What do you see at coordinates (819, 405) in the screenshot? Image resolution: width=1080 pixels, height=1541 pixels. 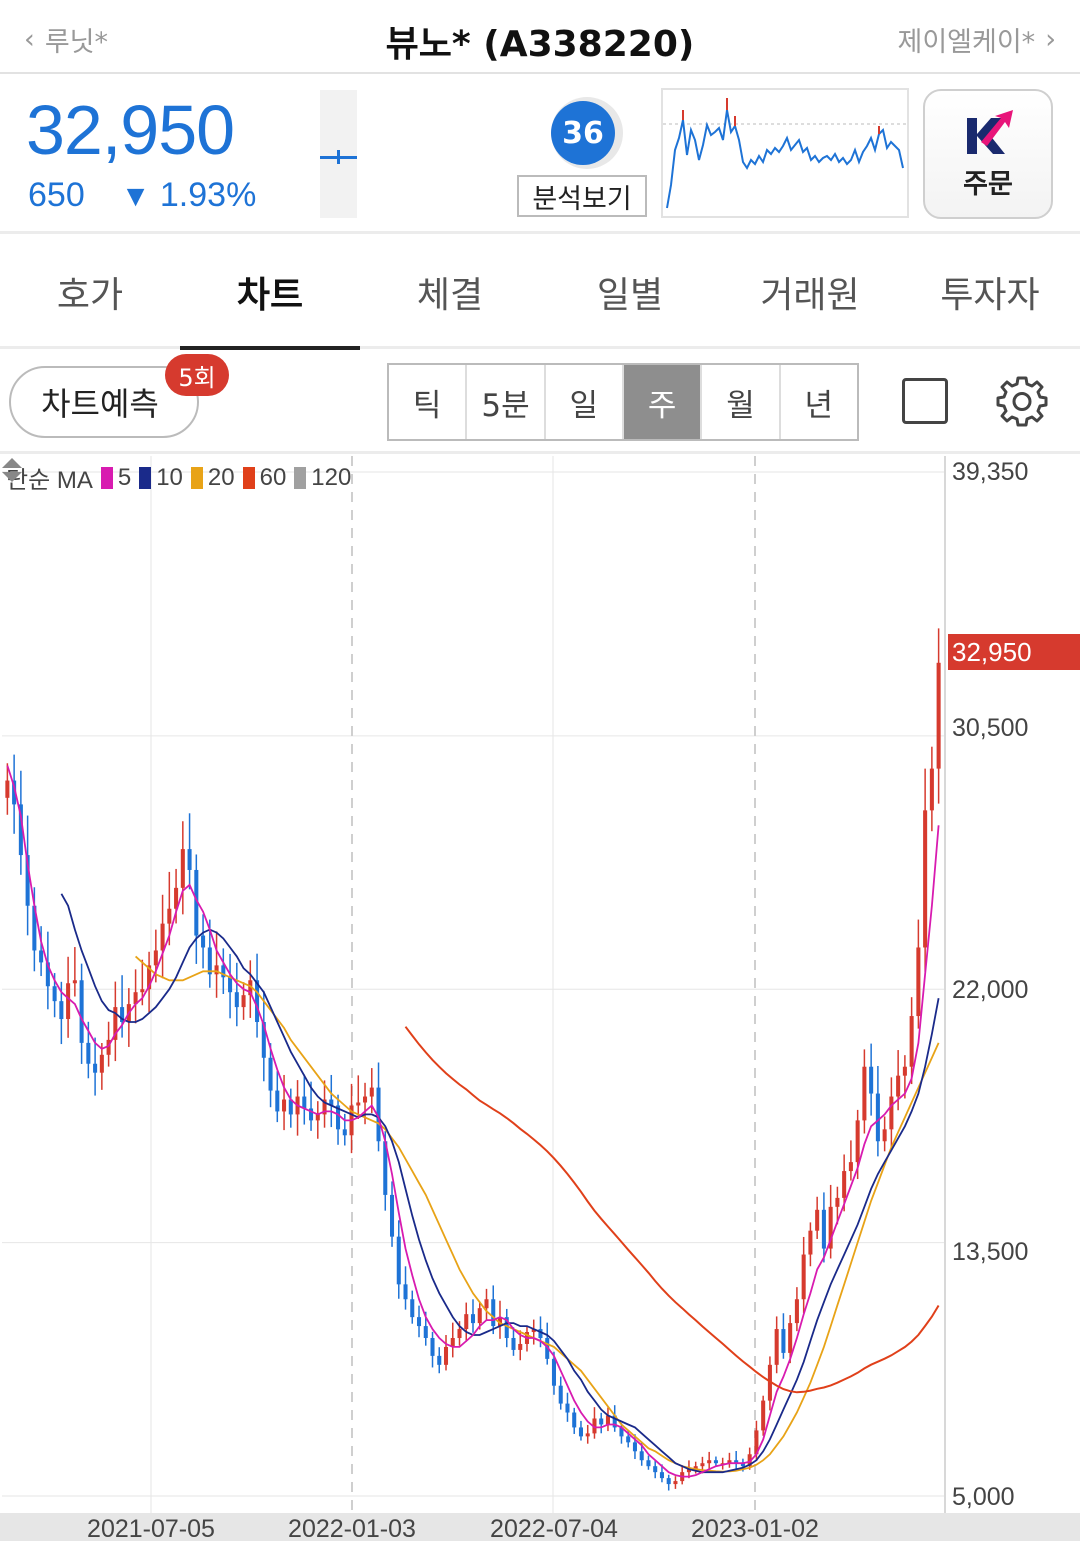 I see `period-year: 년` at bounding box center [819, 405].